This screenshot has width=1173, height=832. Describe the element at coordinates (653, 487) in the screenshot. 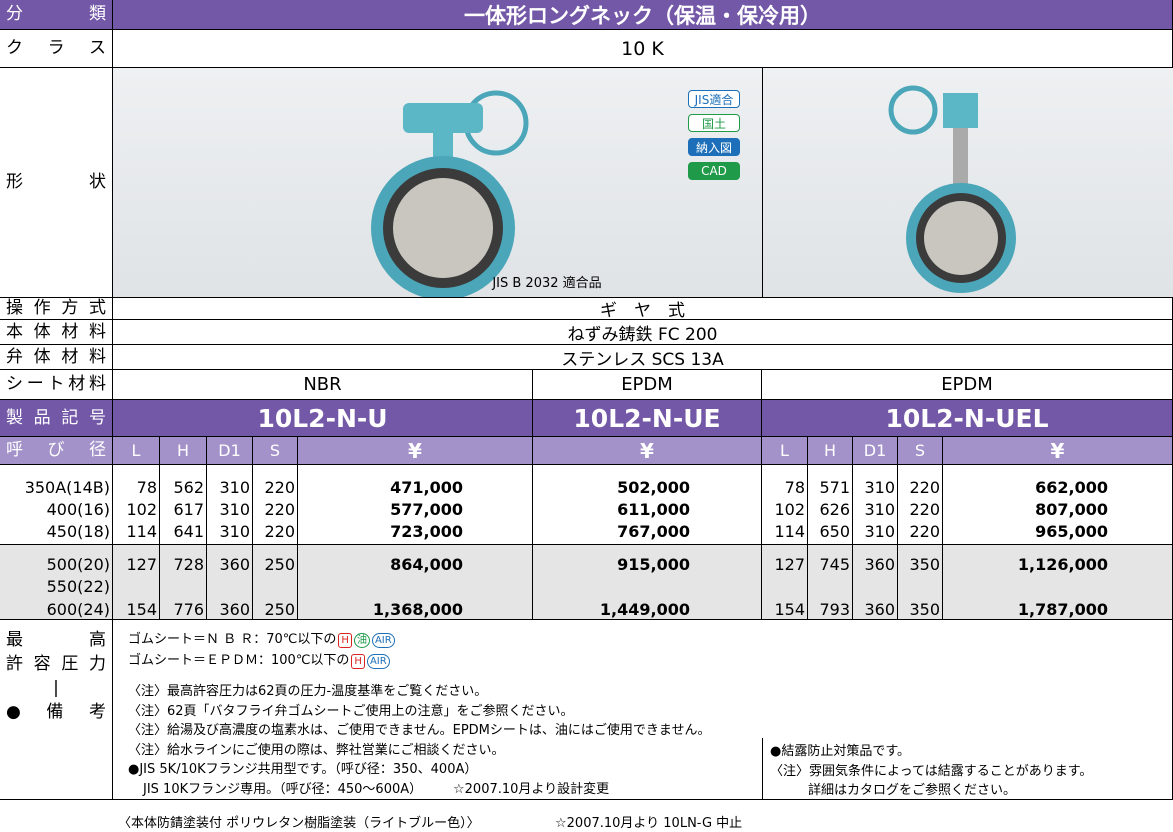

I see `price: 502,000` at that location.